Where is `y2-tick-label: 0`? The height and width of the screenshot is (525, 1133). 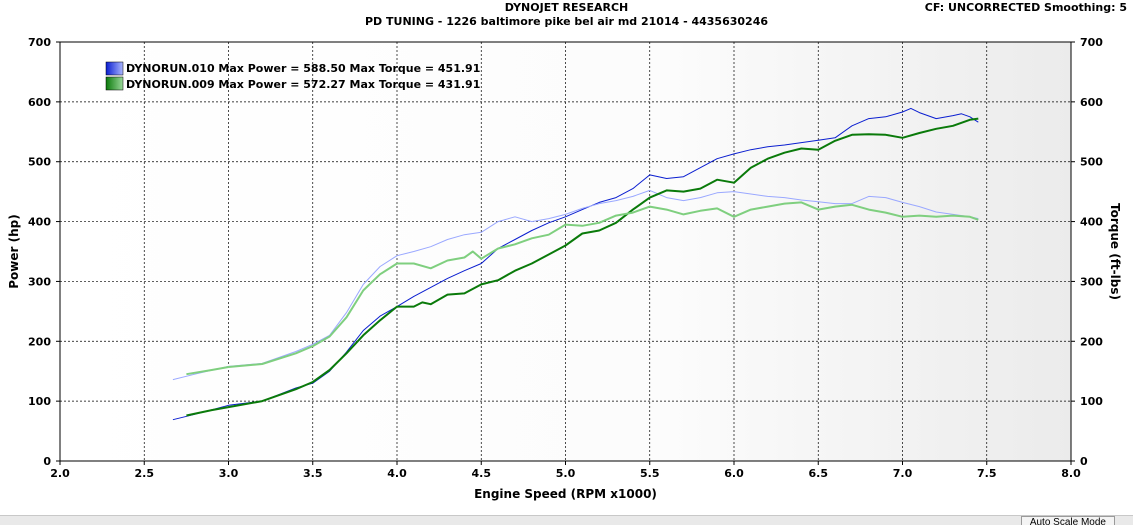
y2-tick-label: 0 is located at coordinates (1084, 461).